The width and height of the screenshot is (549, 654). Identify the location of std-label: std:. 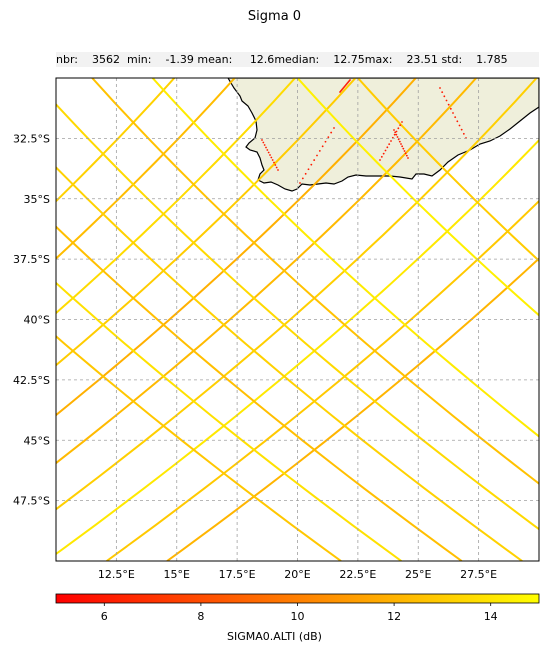
(452, 59).